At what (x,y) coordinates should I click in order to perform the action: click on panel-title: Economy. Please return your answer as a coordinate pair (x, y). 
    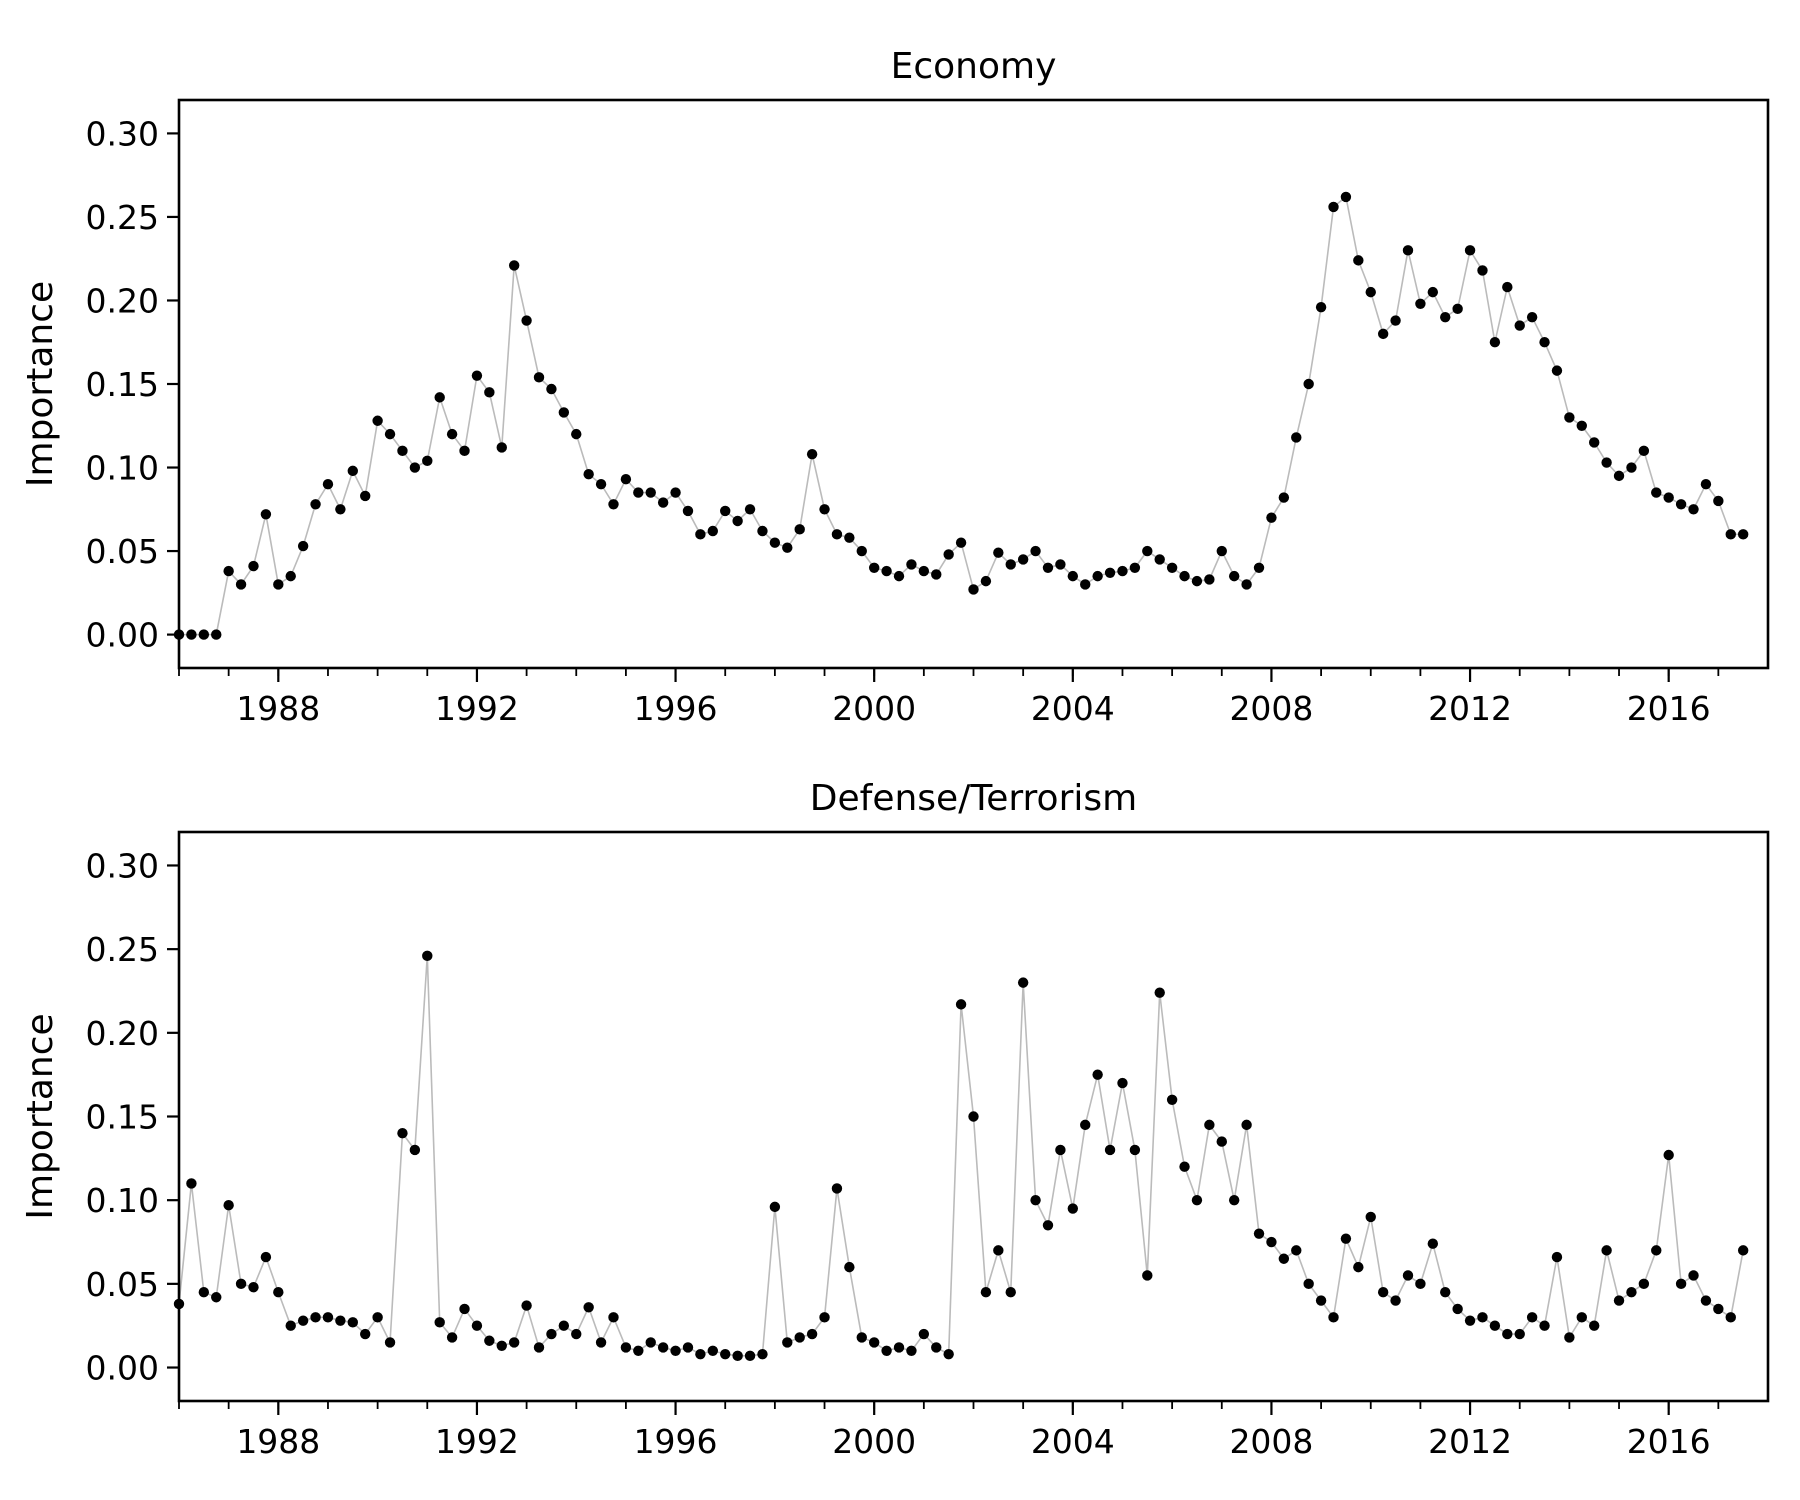
    Looking at the image, I should click on (974, 66).